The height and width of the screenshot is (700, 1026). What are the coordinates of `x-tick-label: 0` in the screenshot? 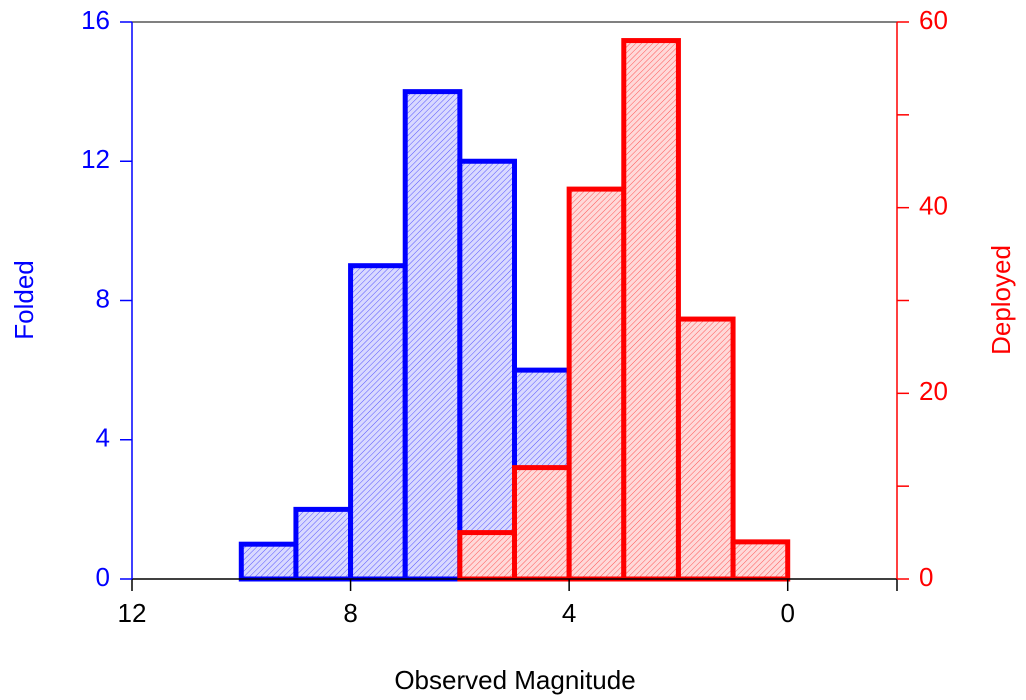 It's located at (787, 613).